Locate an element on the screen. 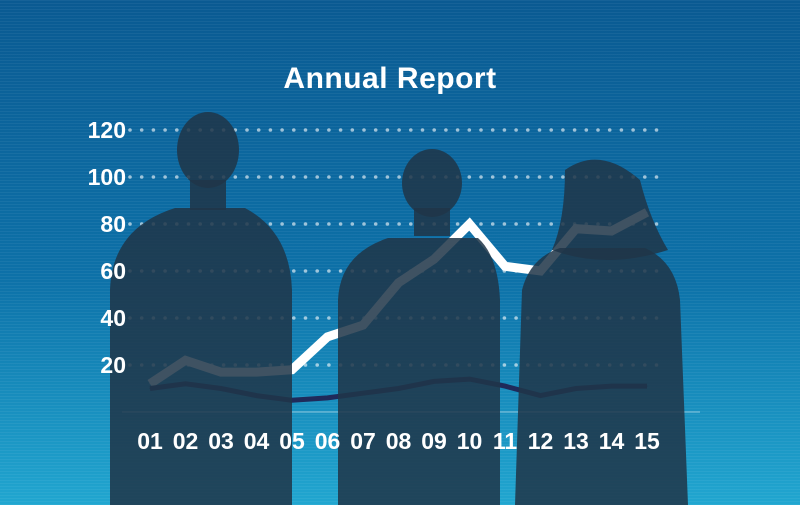 This screenshot has height=505, width=800. x-tick-label: 12 is located at coordinates (540, 441).